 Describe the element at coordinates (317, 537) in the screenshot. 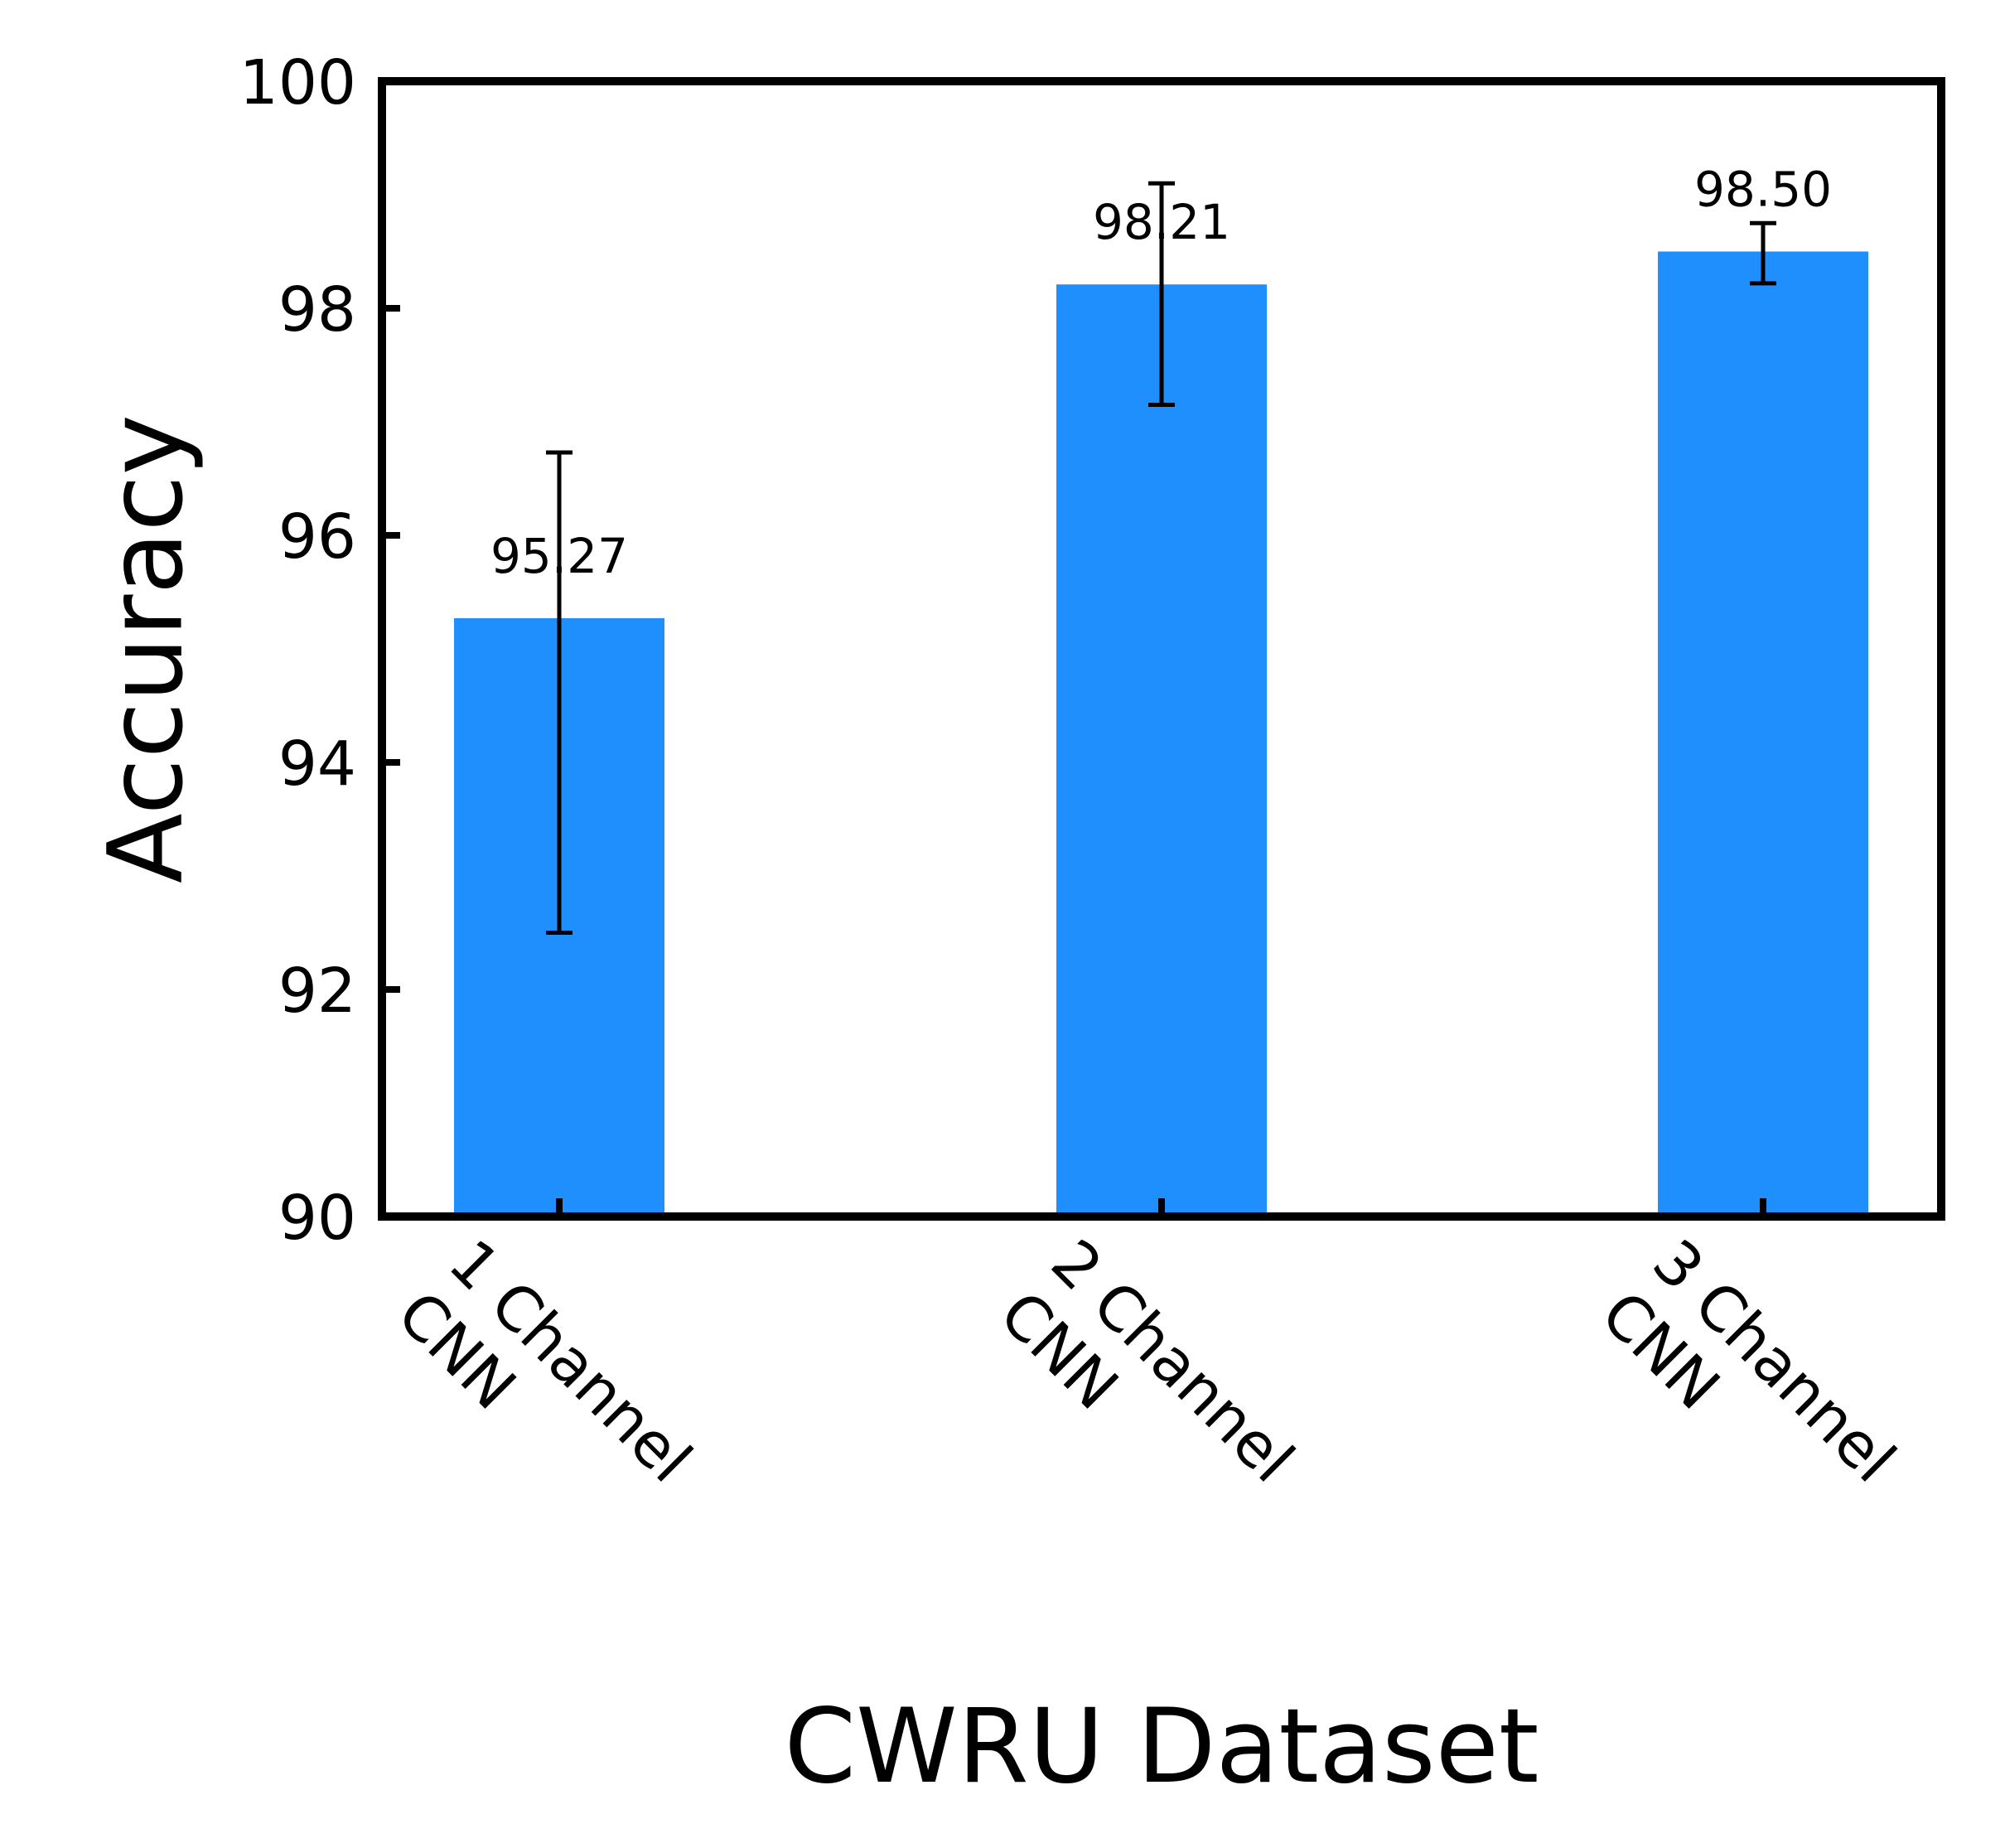

I see `y-tick-label: 96` at that location.